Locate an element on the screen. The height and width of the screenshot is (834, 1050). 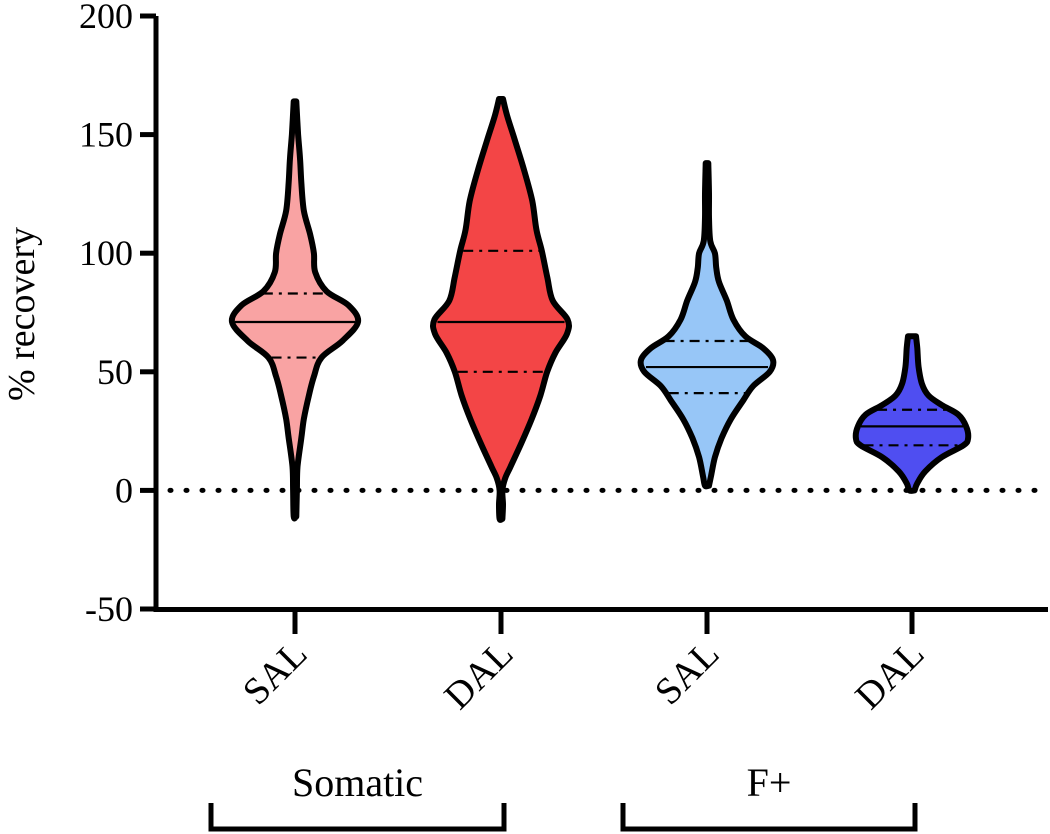
y-tick-label: 200 is located at coordinates (106, 18).